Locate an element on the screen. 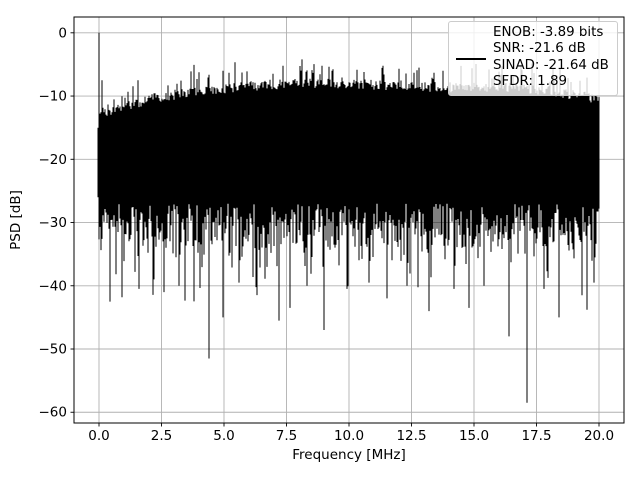  x-tick-label: 15.0 is located at coordinates (474, 436).